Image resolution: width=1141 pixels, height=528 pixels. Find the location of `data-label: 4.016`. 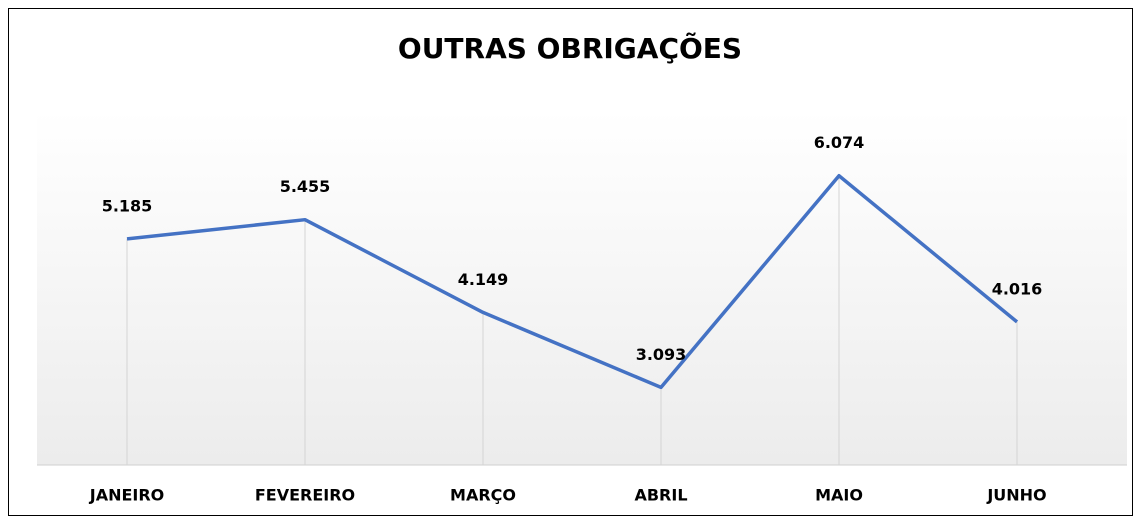

data-label: 4.016 is located at coordinates (1017, 288).